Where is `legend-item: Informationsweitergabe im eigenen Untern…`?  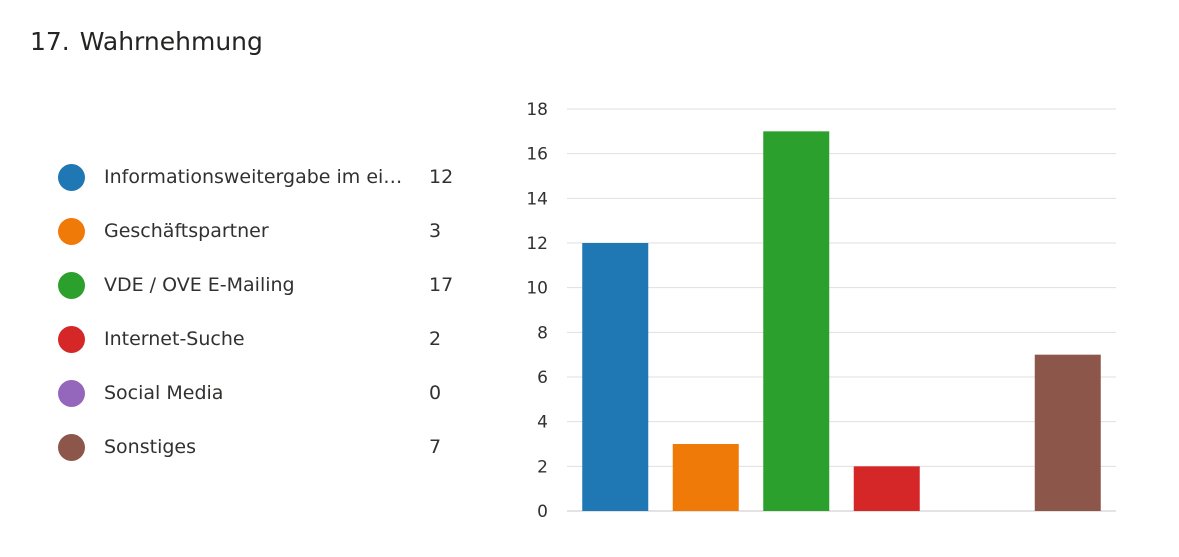
legend-item: Informationsweitergabe im eigenen Untern… is located at coordinates (263, 177).